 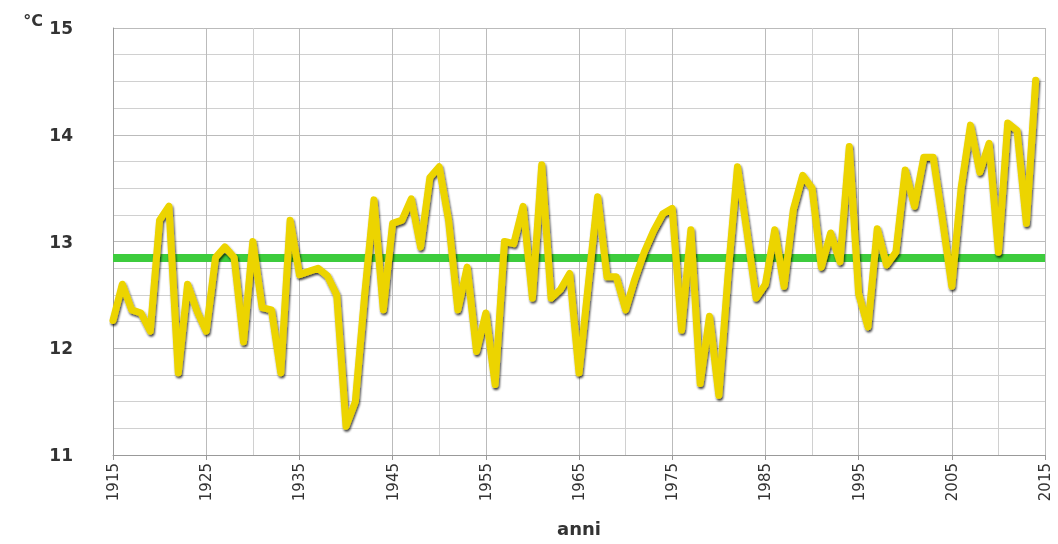 I want to click on x-axis-title: anni, so click(x=579, y=528).